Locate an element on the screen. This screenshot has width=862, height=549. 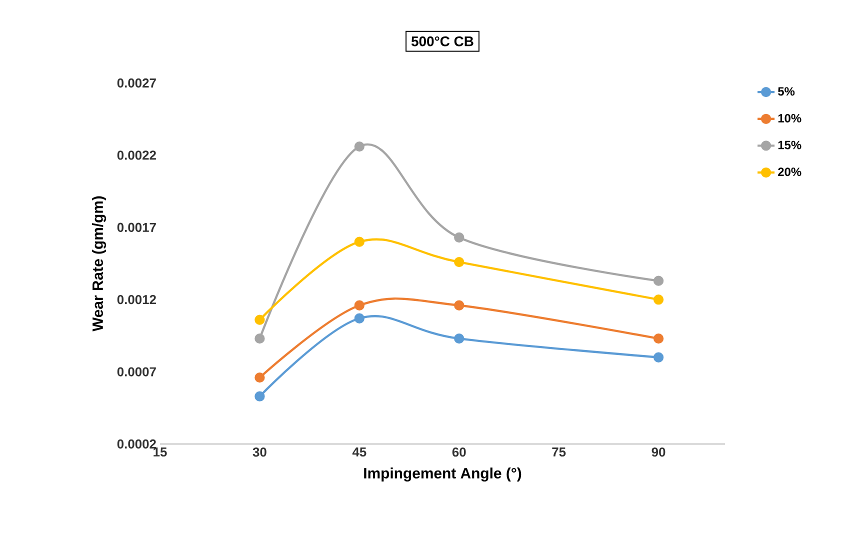
x-axis-title: Impingement Angle (°) is located at coordinates (443, 475).